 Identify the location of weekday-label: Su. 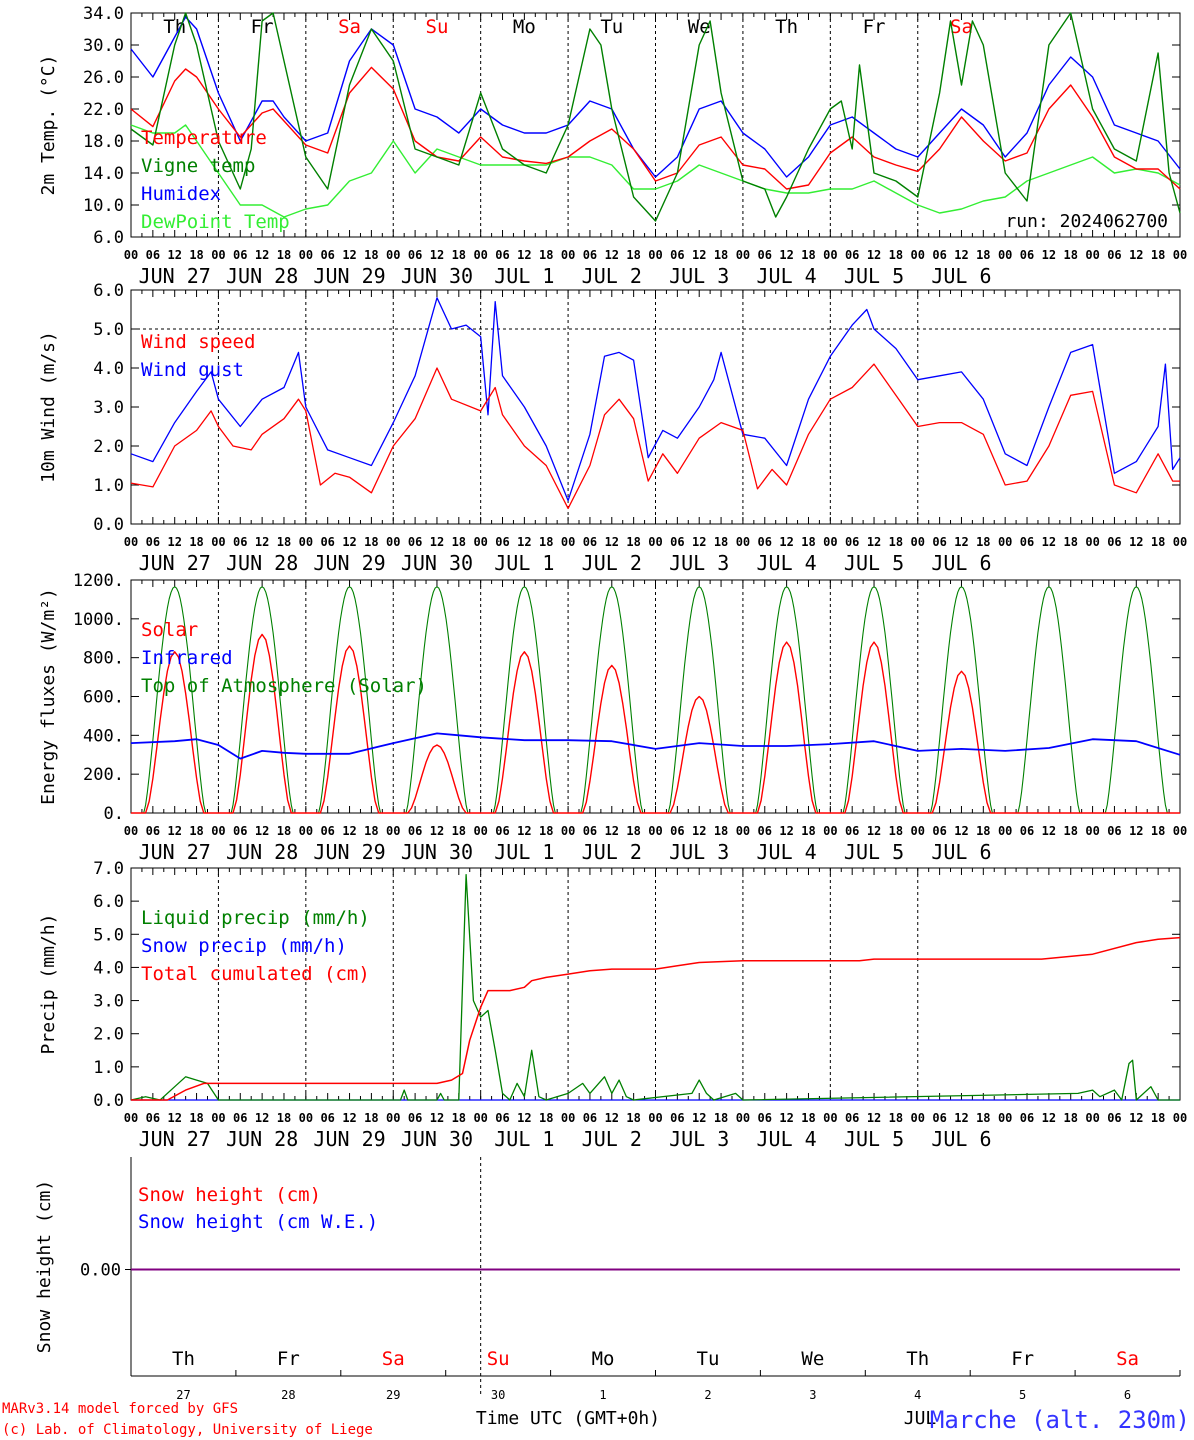
(498, 1359).